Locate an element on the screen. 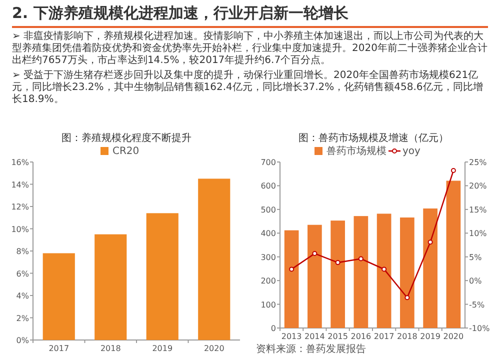  legend-label: CR20 is located at coordinates (126, 151).